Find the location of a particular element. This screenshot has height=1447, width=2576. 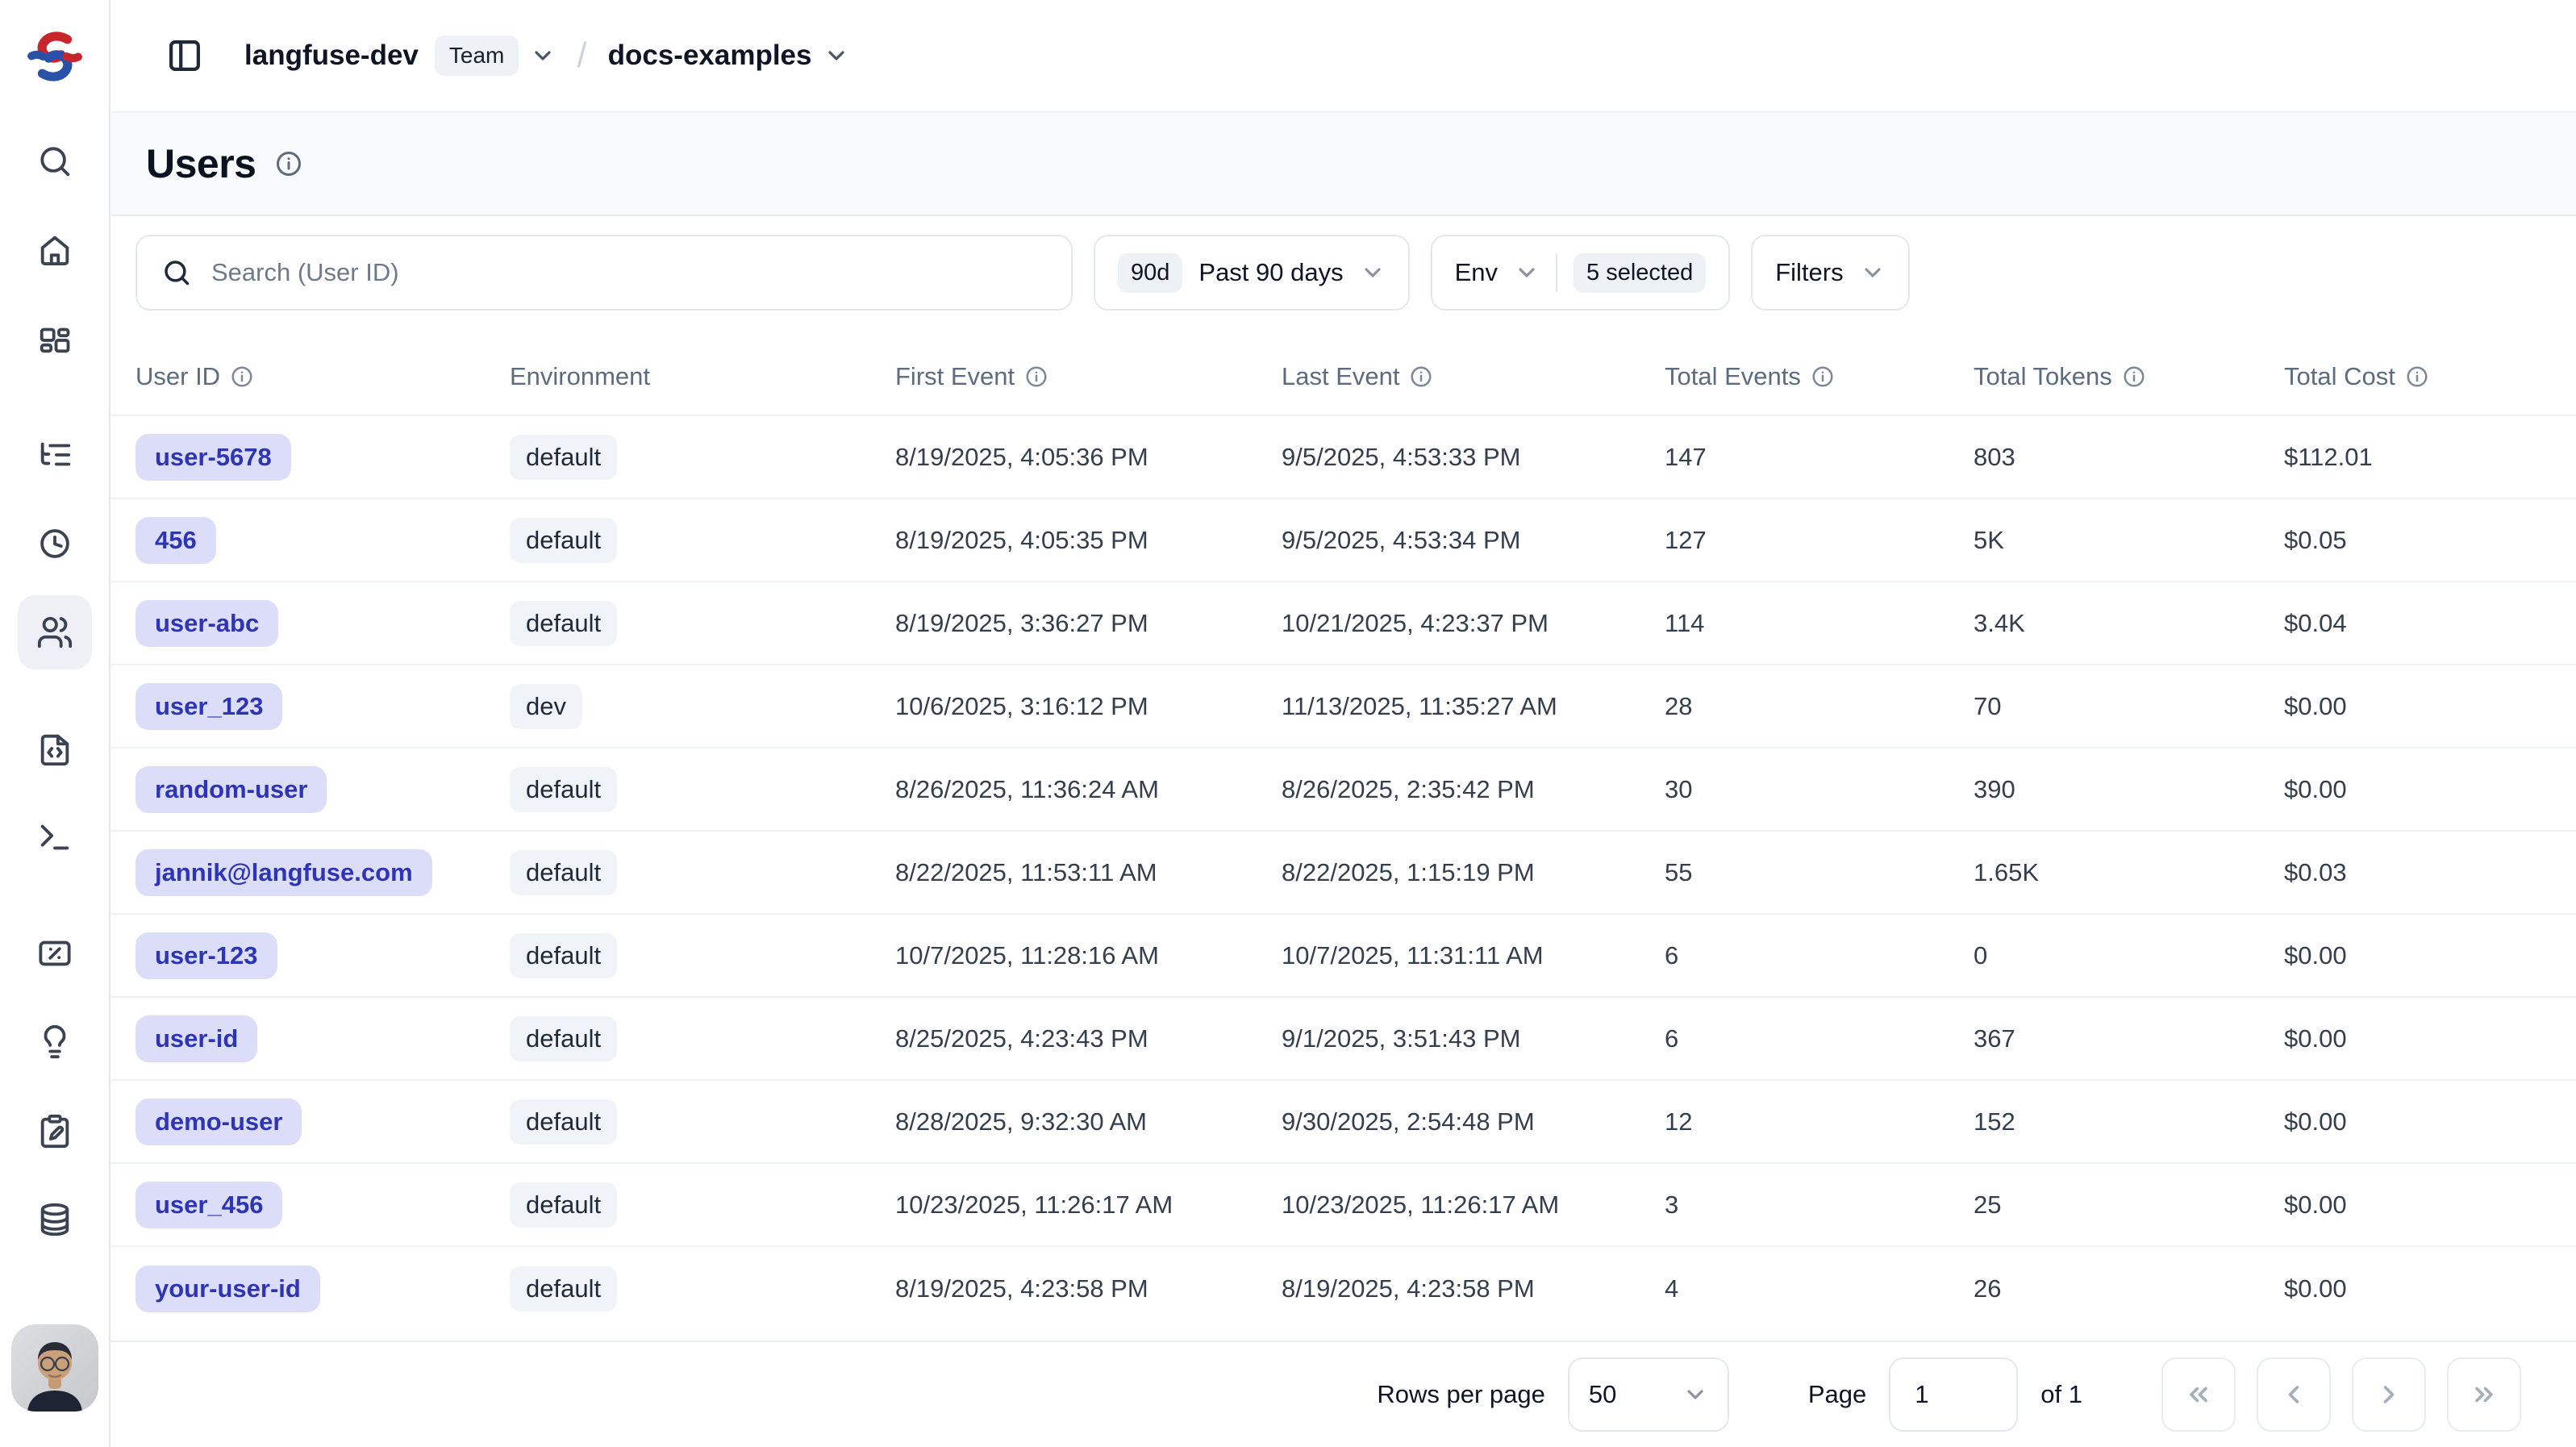

rows-per-page-select: 50 is located at coordinates (1648, 1394).